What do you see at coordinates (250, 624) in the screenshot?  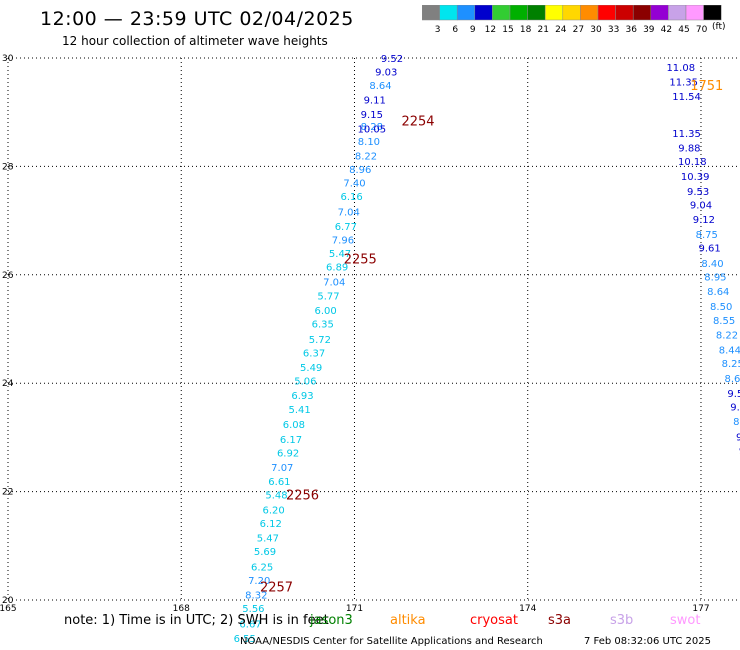 I see `wave-height-value: 6.67` at bounding box center [250, 624].